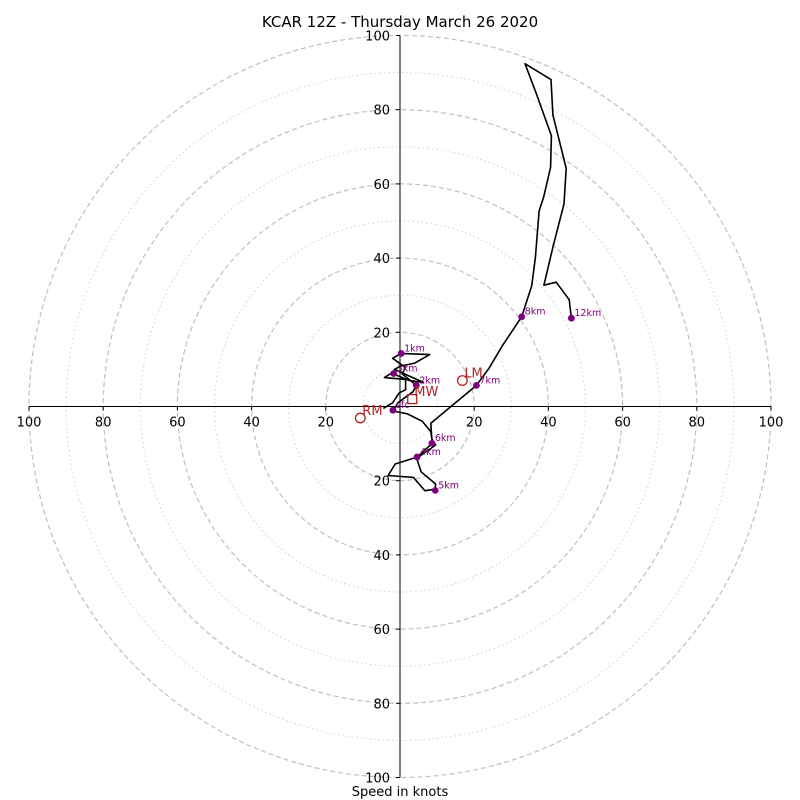 This screenshot has width=800, height=800. I want to click on height-label-7km: 7km, so click(489, 380).